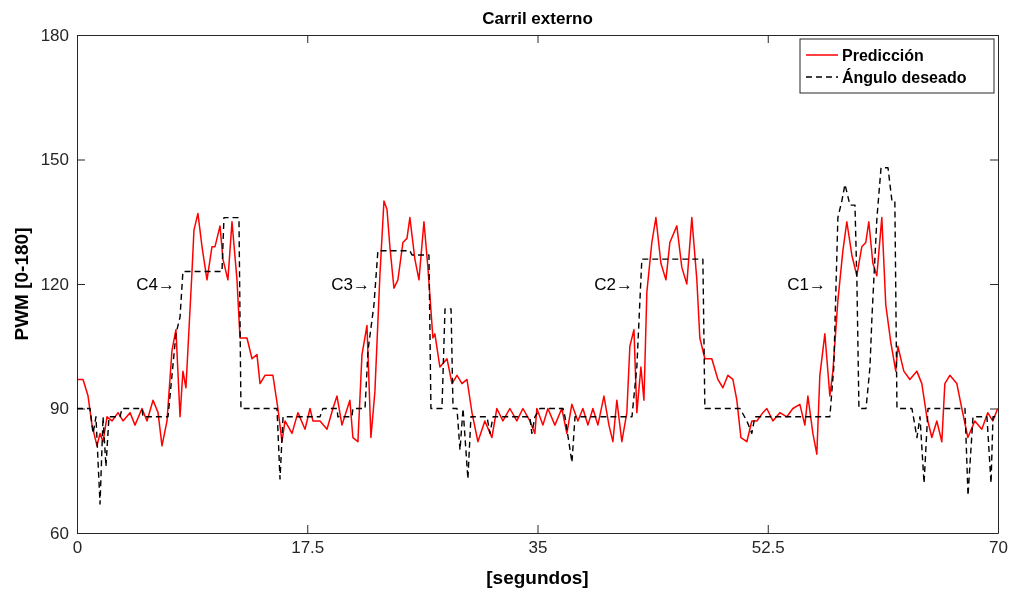  Describe the element at coordinates (806, 284) in the screenshot. I see `annotation: C1→` at that location.